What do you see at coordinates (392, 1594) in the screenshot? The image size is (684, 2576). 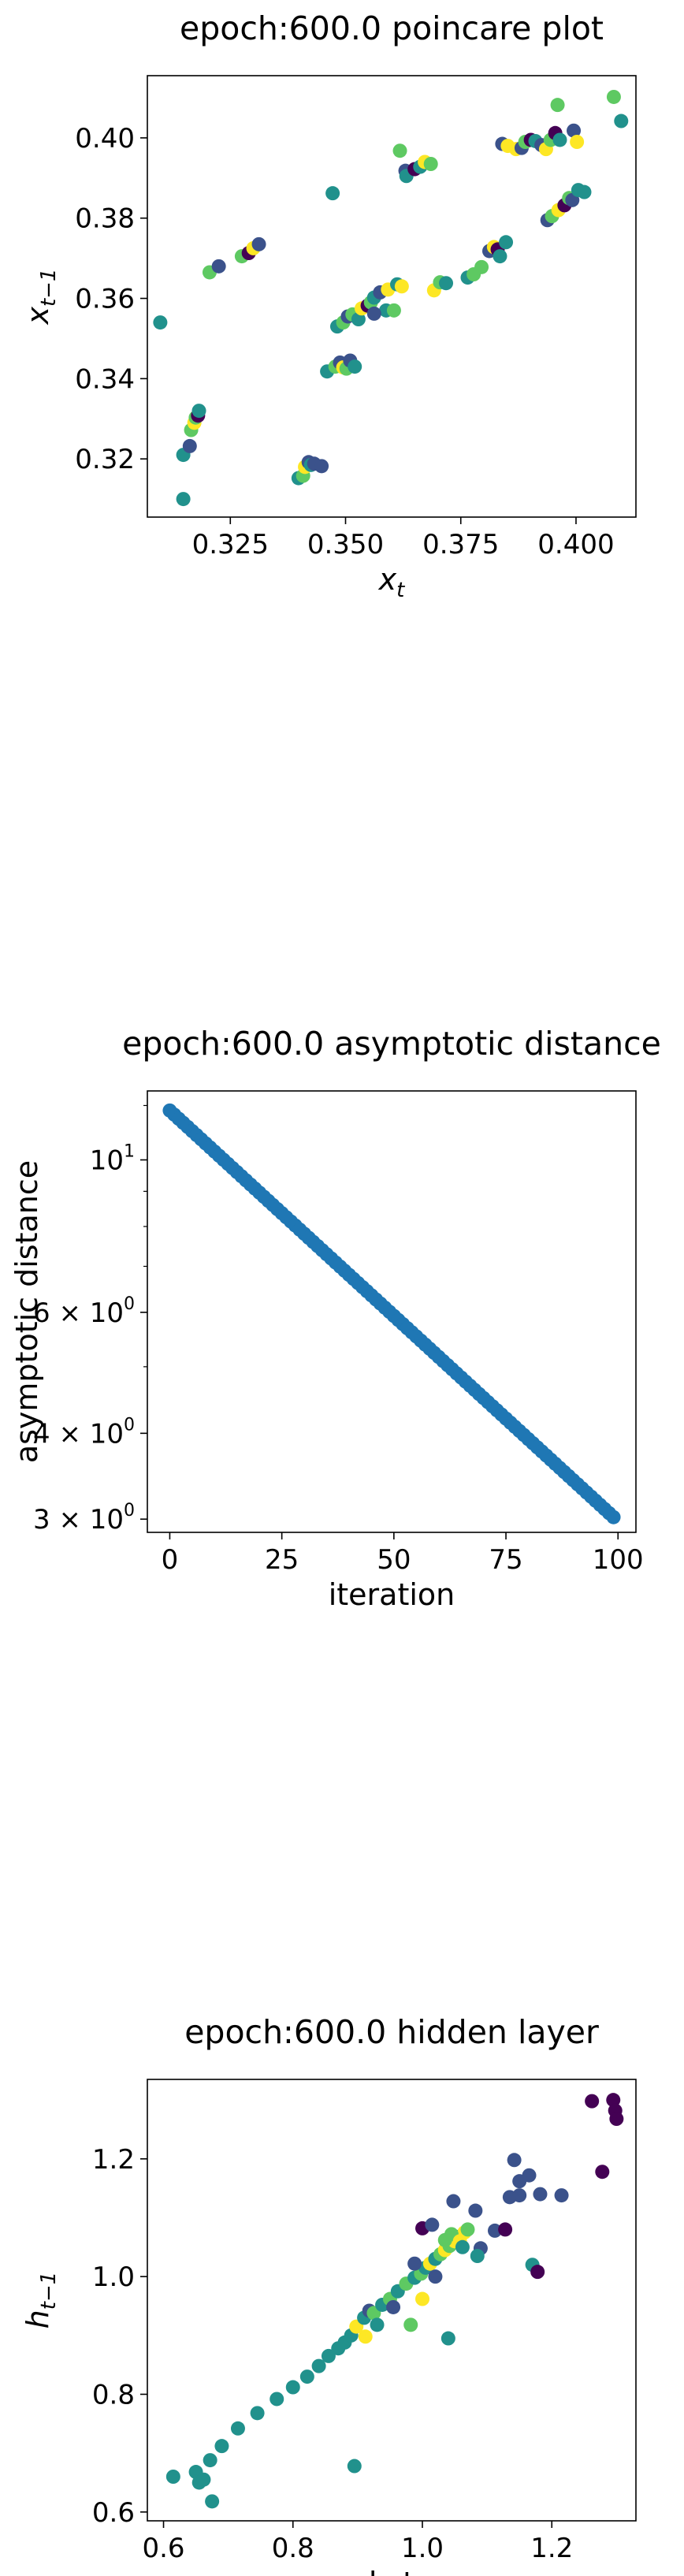 I see `x-axis-label: iteration` at bounding box center [392, 1594].